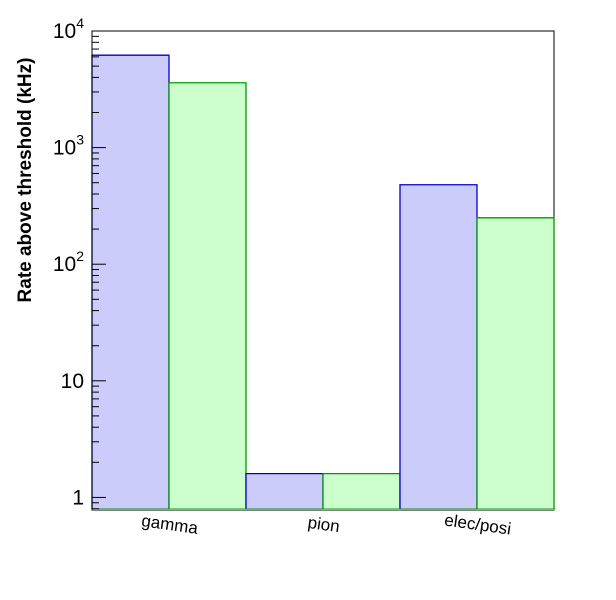  I want to click on y-tick-label: 10³, so click(68, 146).